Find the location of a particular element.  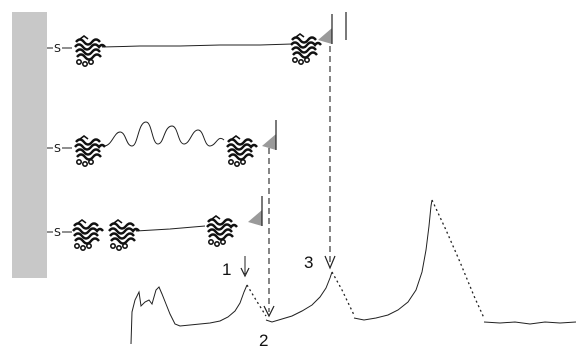

substrate-surface is located at coordinates (29, 145).